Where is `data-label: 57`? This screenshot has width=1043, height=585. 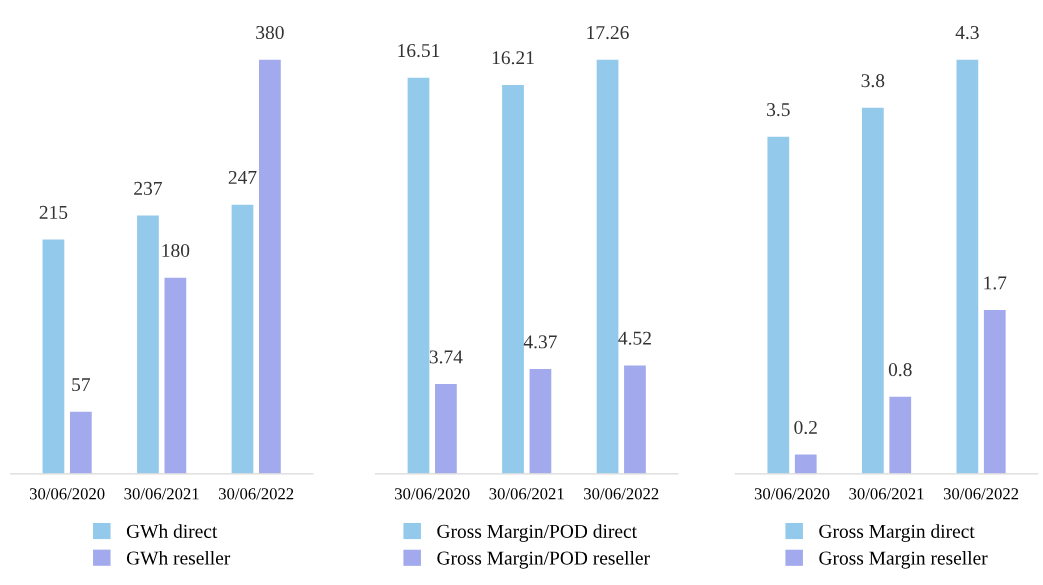 data-label: 57 is located at coordinates (81, 385).